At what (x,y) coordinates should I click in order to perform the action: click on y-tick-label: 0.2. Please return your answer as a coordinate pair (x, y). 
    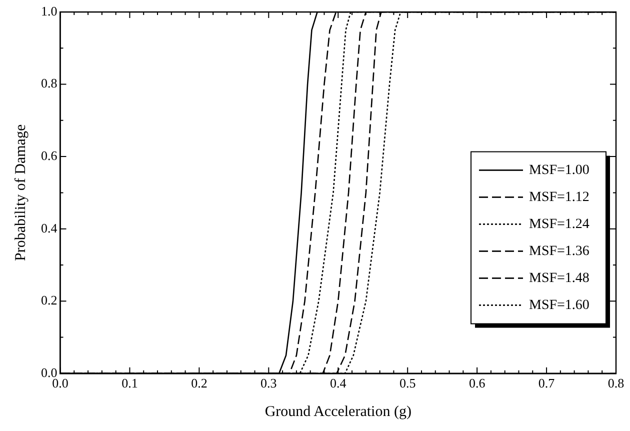
    Looking at the image, I should click on (49, 300).